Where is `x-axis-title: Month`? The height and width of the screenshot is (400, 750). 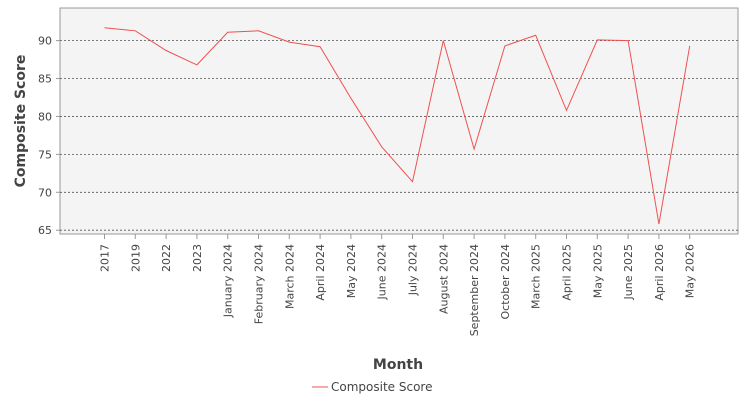
x-axis-title: Month is located at coordinates (398, 365).